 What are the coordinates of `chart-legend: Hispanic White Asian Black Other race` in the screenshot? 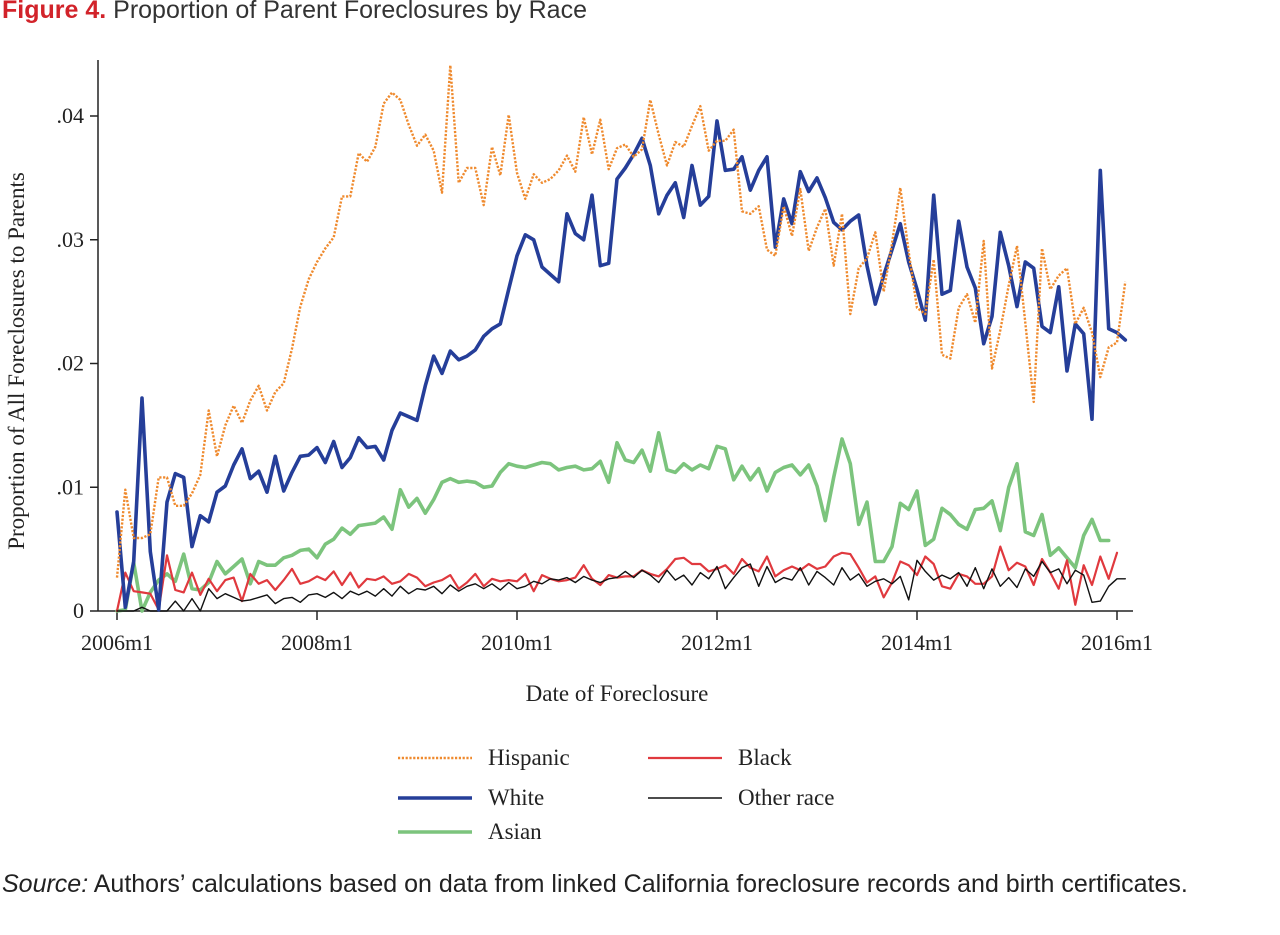 It's located at (616, 794).